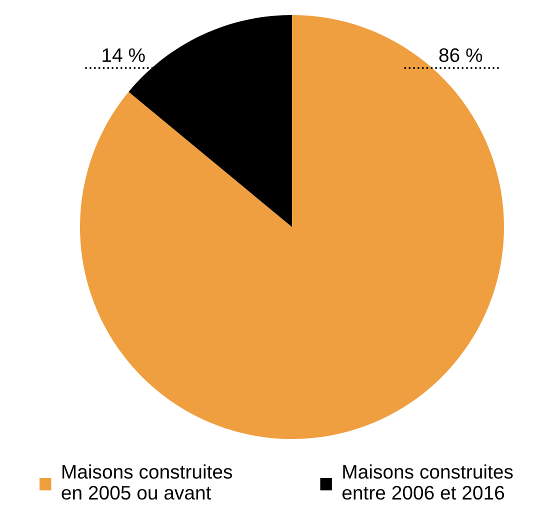 The image size is (553, 521). What do you see at coordinates (147, 482) in the screenshot?
I see `legend-label: Maisons construites en 2005 ou avant` at bounding box center [147, 482].